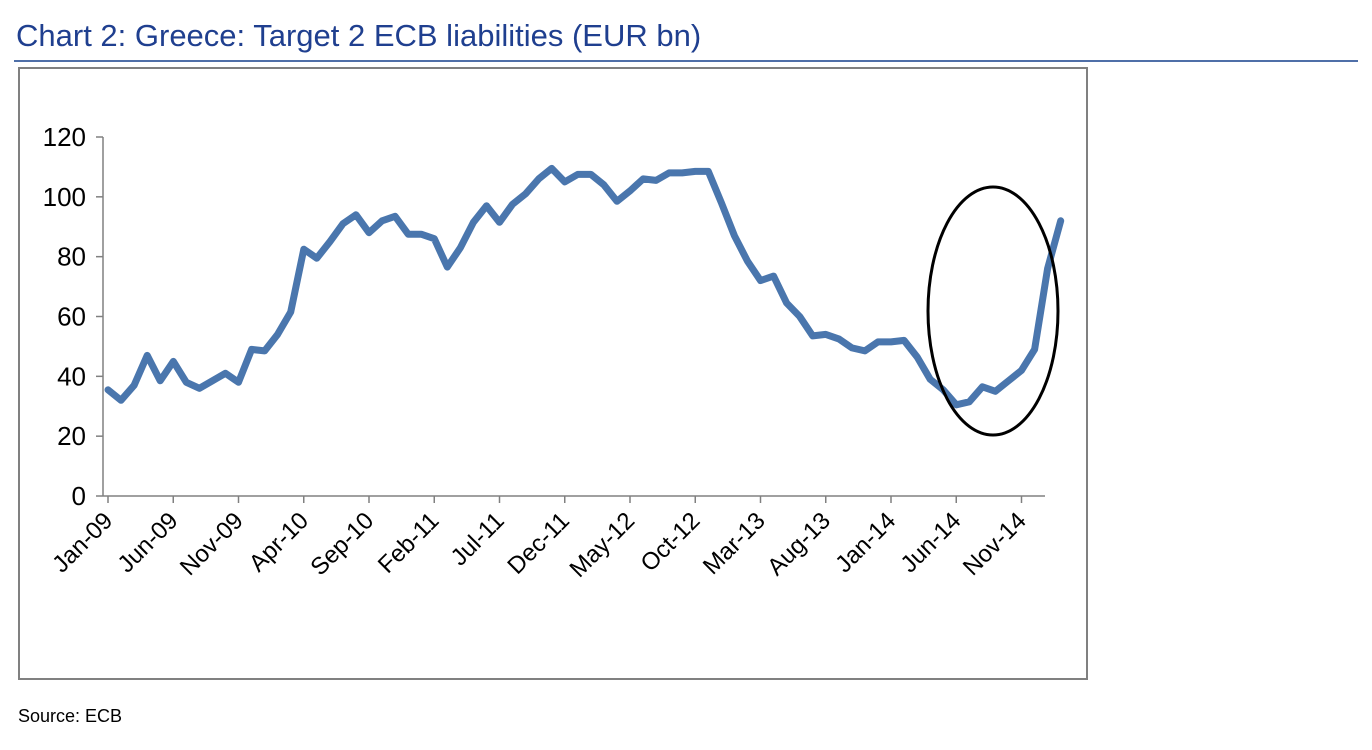 This screenshot has width=1372, height=750. What do you see at coordinates (71, 257) in the screenshot?
I see `y-tick-label: 80` at bounding box center [71, 257].